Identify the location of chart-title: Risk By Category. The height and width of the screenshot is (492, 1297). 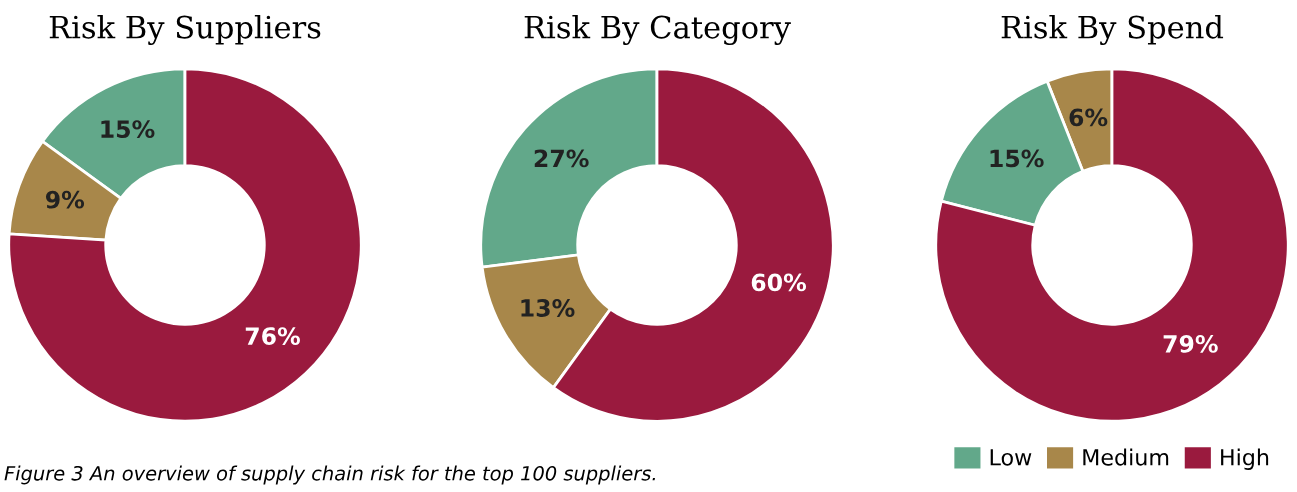
(657, 30).